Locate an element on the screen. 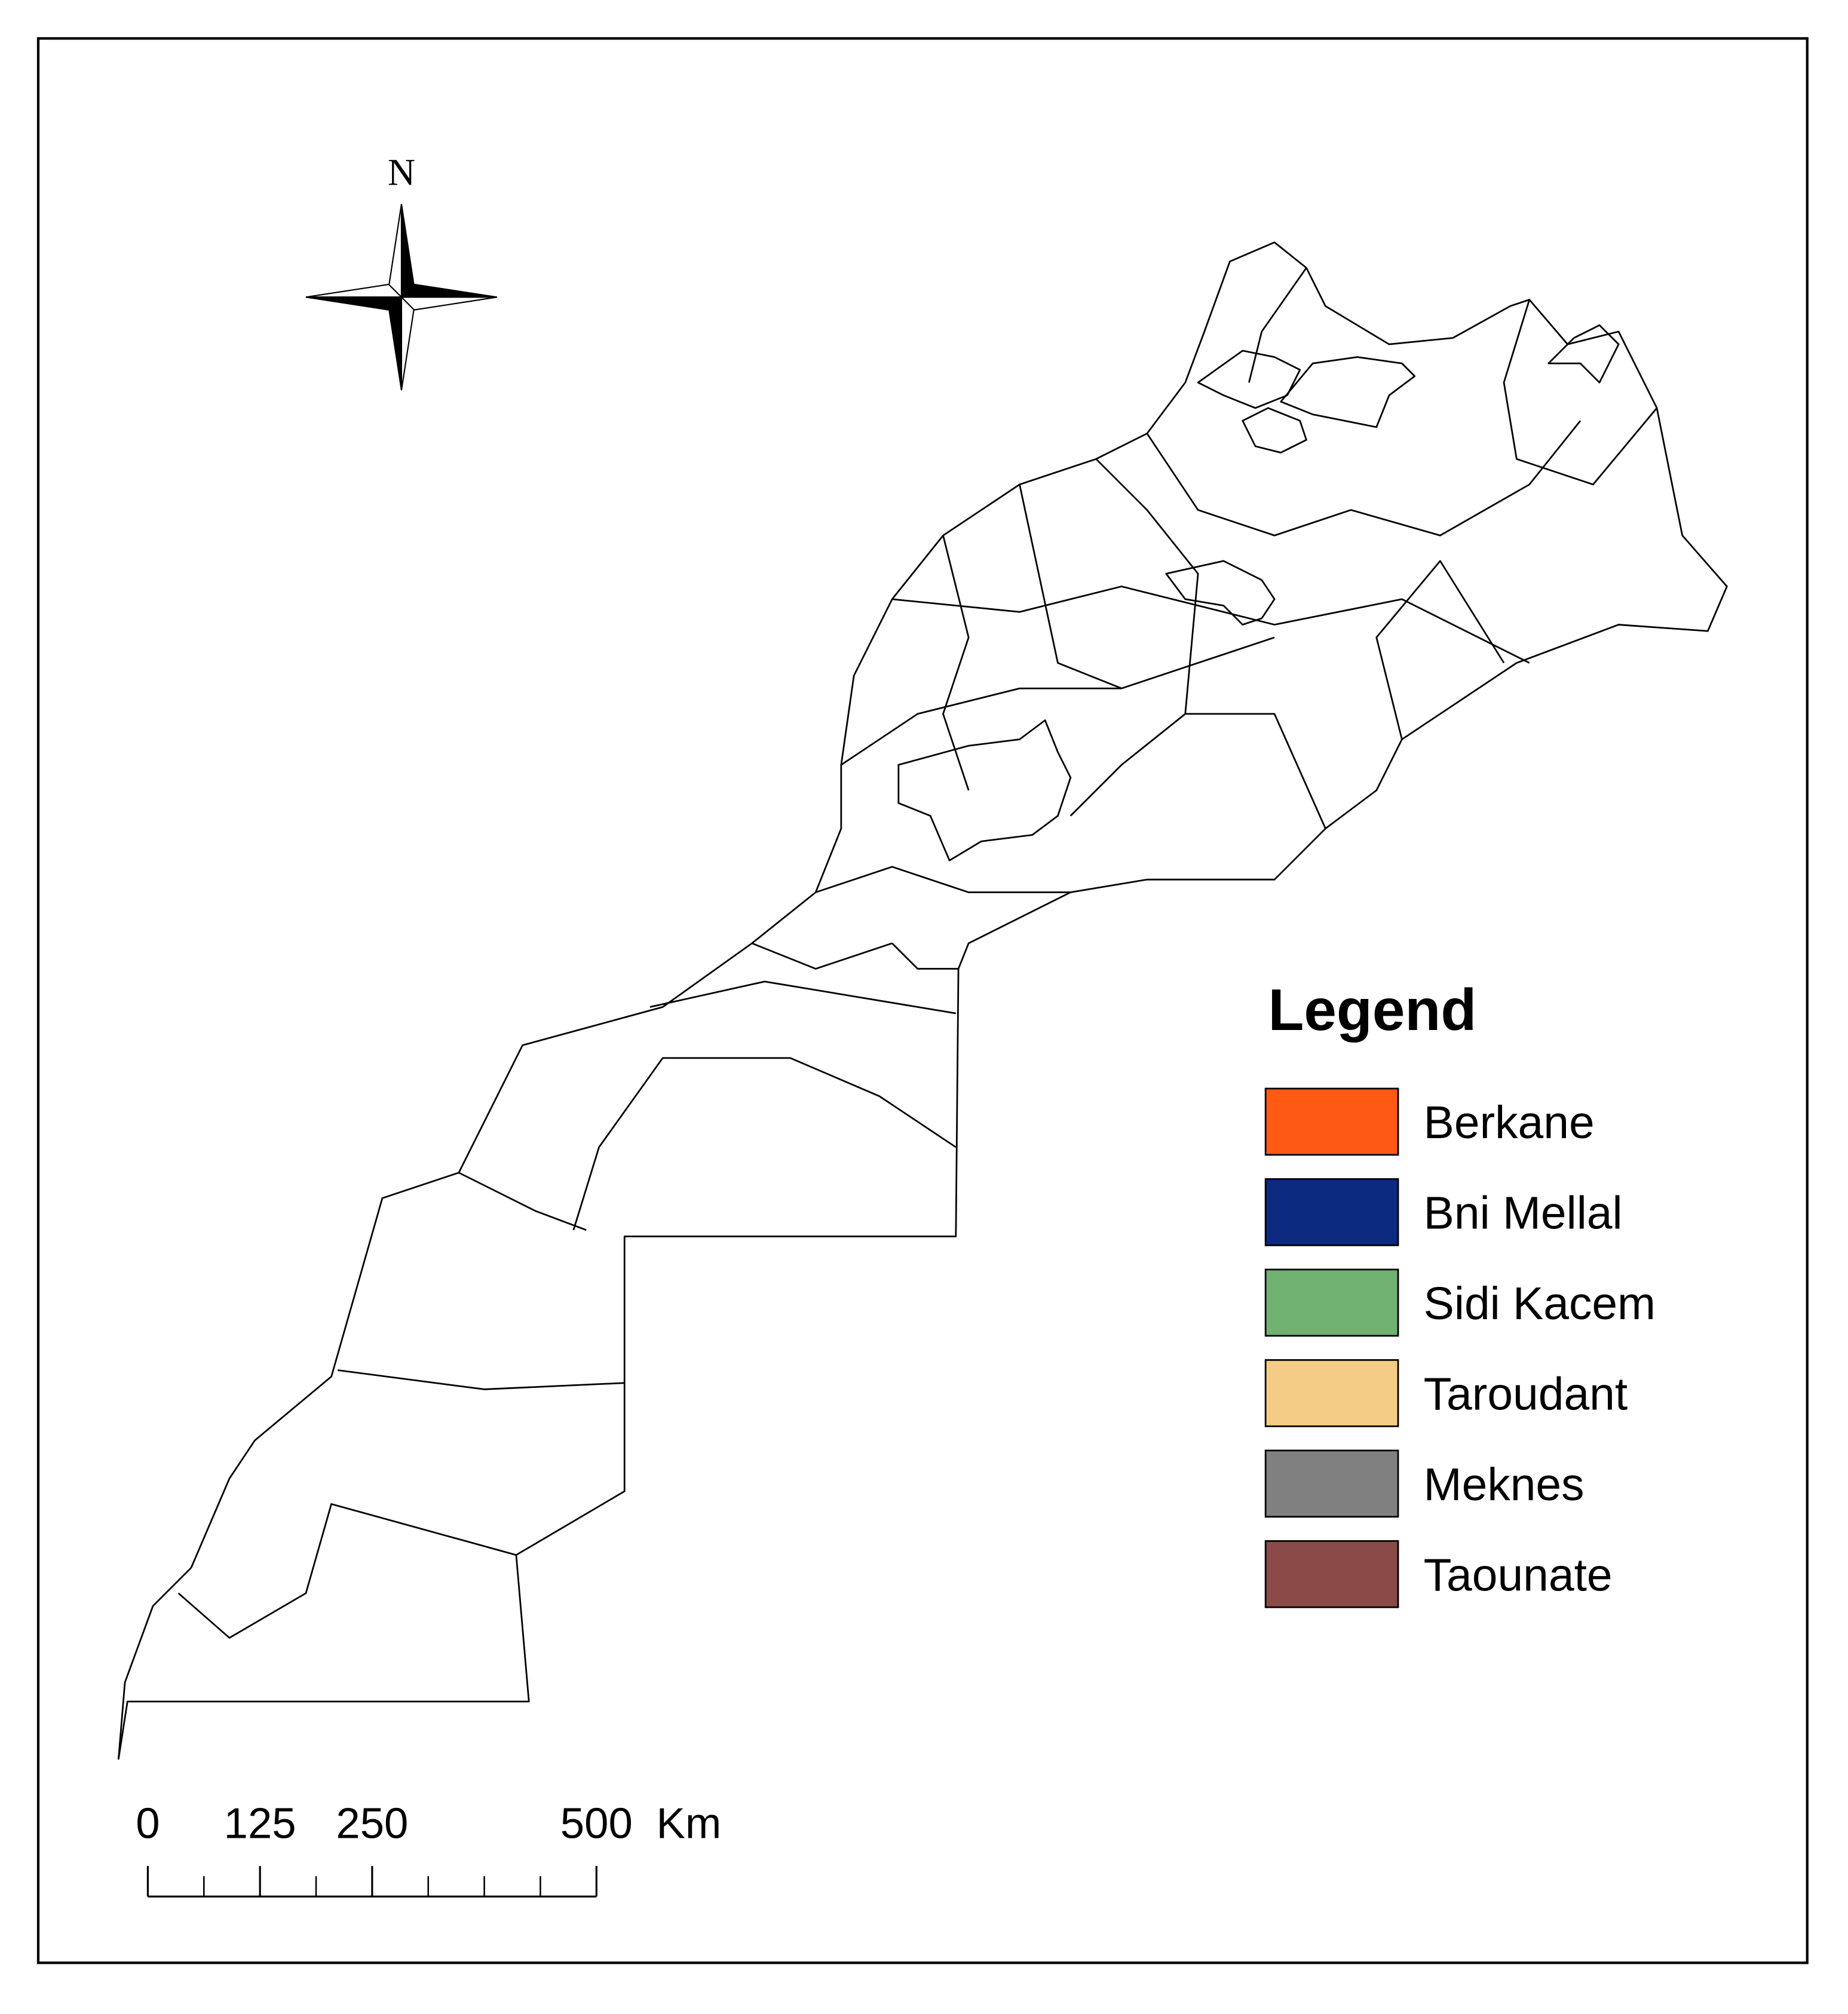 The width and height of the screenshot is (1848, 2014). region-taroudant is located at coordinates (984, 790).